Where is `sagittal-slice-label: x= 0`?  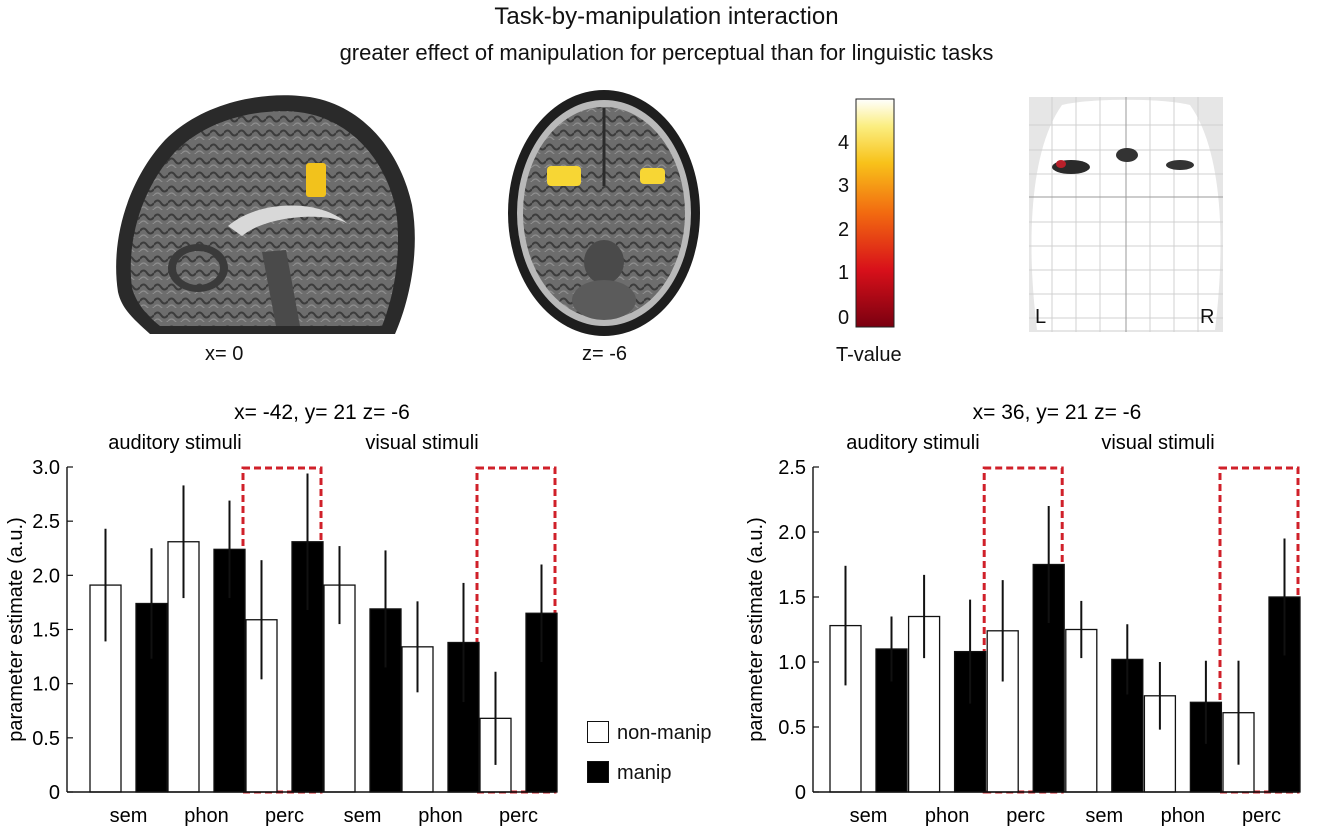 sagittal-slice-label: x= 0 is located at coordinates (224, 354).